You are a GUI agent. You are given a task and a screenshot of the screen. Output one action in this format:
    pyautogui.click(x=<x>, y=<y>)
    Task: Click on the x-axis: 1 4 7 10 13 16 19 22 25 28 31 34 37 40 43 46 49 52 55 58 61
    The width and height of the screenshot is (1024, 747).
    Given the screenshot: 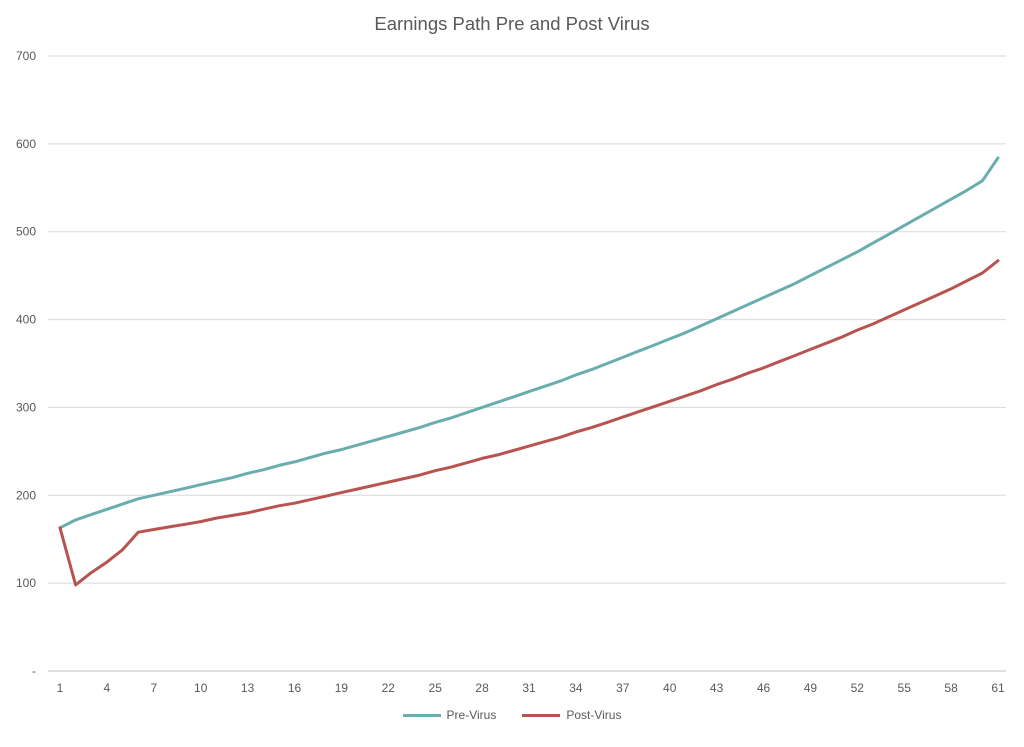 What is the action you would take?
    pyautogui.click(x=531, y=688)
    